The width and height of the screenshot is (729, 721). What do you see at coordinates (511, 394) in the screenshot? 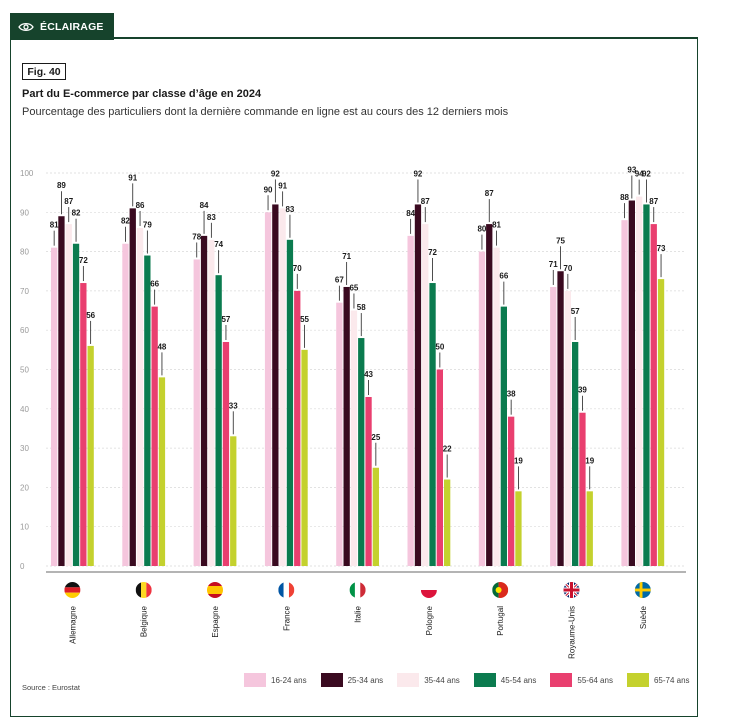
I see `value-label: 38` at bounding box center [511, 394].